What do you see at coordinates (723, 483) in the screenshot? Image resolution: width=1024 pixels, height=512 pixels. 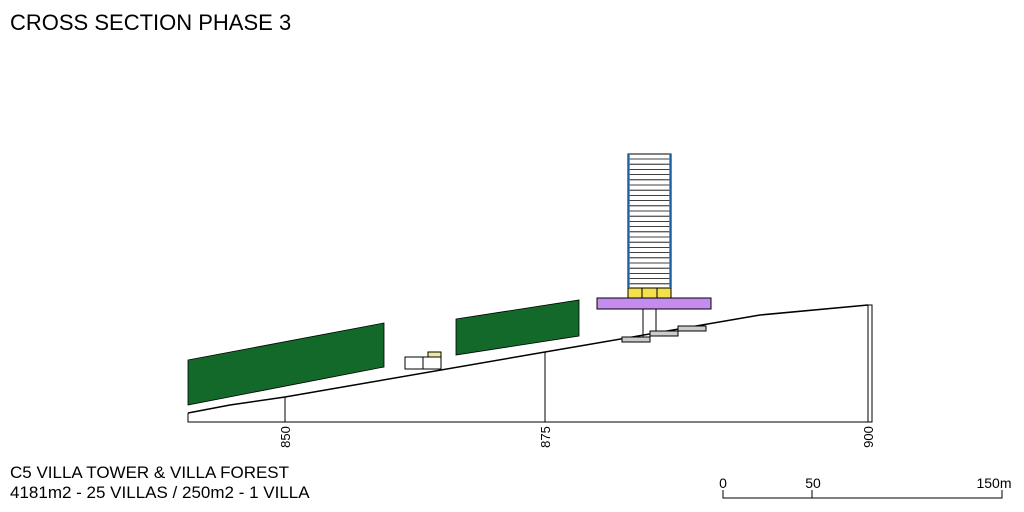 I see `scale-label: 0` at bounding box center [723, 483].